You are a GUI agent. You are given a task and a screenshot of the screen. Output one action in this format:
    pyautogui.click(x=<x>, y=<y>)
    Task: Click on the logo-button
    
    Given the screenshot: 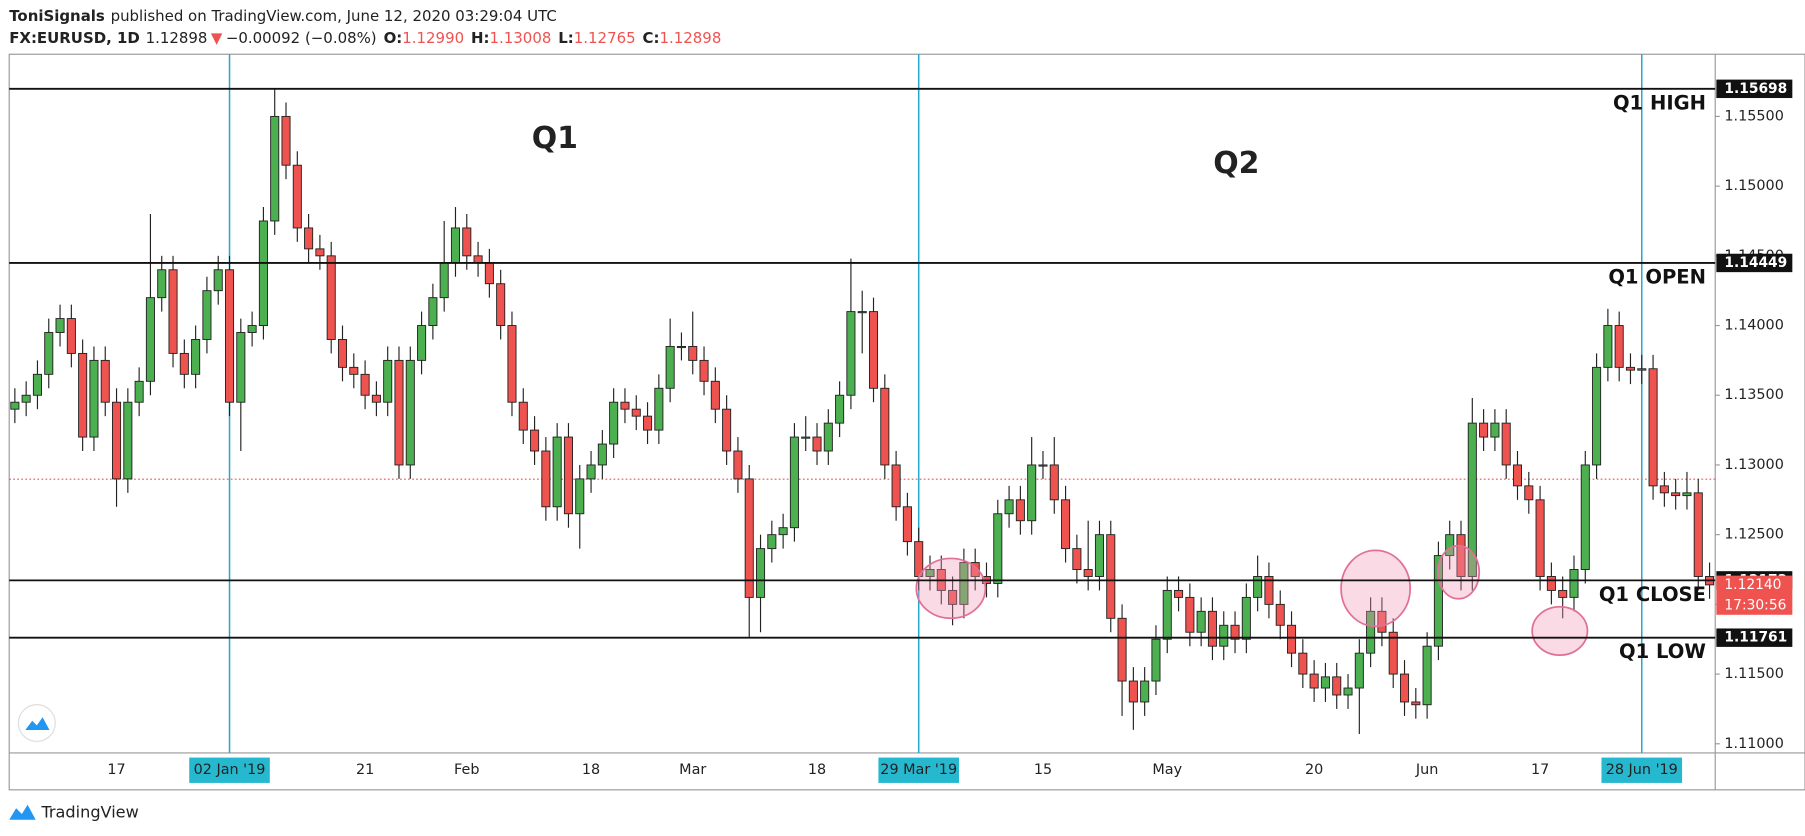 What is the action you would take?
    pyautogui.click(x=36, y=723)
    